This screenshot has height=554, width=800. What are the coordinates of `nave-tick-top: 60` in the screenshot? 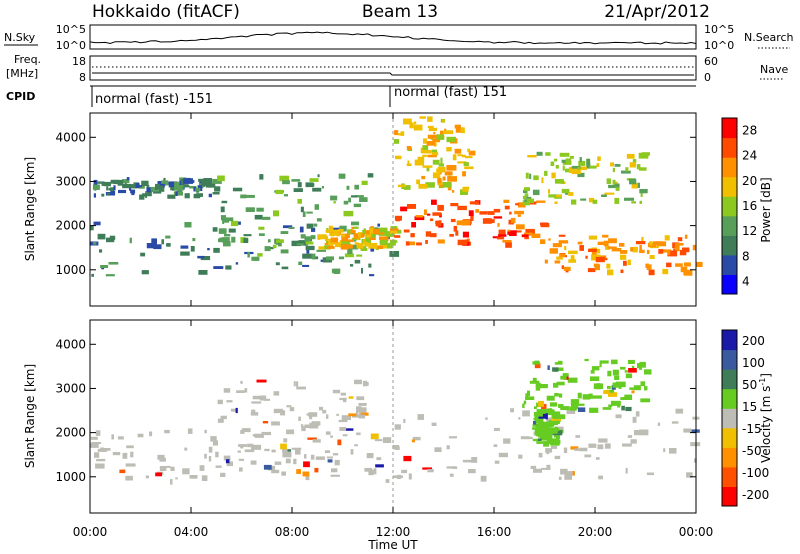 It's located at (711, 61).